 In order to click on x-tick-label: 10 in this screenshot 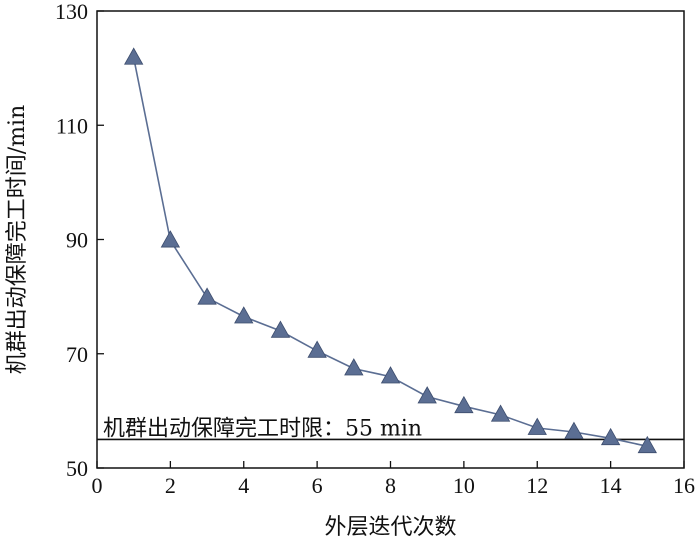, I will do `click(464, 485)`.